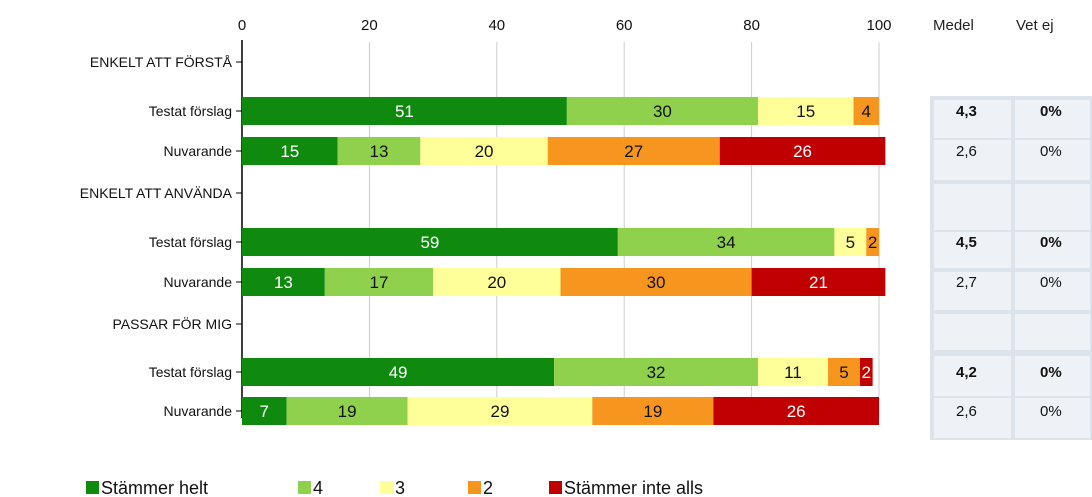 Image resolution: width=1092 pixels, height=497 pixels. I want to click on bar-value-label: 34, so click(726, 242).